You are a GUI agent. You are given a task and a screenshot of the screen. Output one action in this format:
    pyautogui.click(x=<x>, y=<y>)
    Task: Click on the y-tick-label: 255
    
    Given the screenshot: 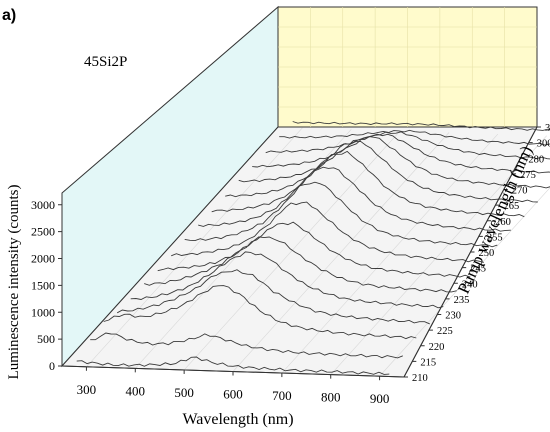 What is the action you would take?
    pyautogui.click(x=495, y=237)
    